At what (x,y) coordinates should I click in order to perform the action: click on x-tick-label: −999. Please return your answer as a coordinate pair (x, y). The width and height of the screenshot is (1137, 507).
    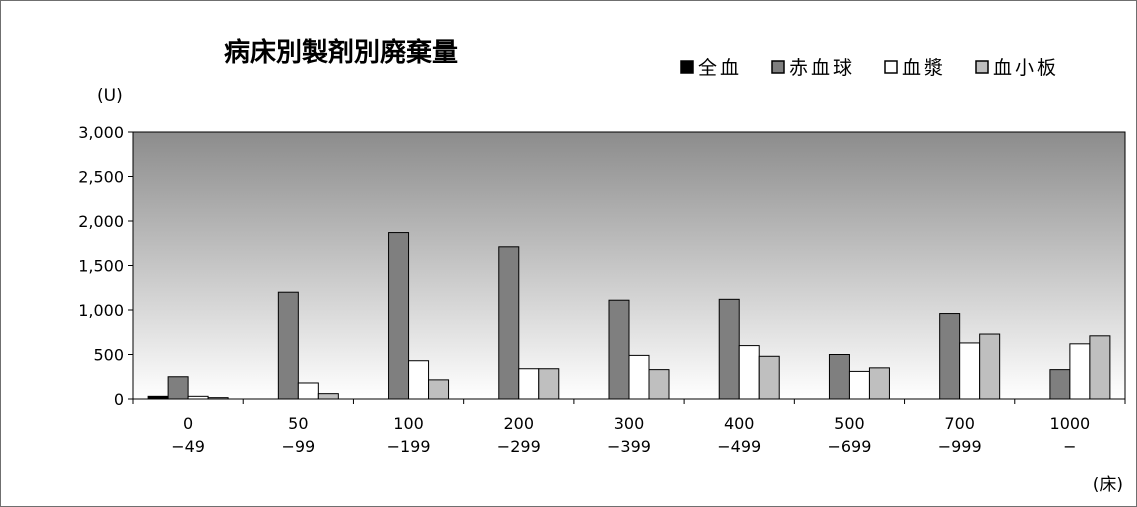
    Looking at the image, I should click on (960, 446).